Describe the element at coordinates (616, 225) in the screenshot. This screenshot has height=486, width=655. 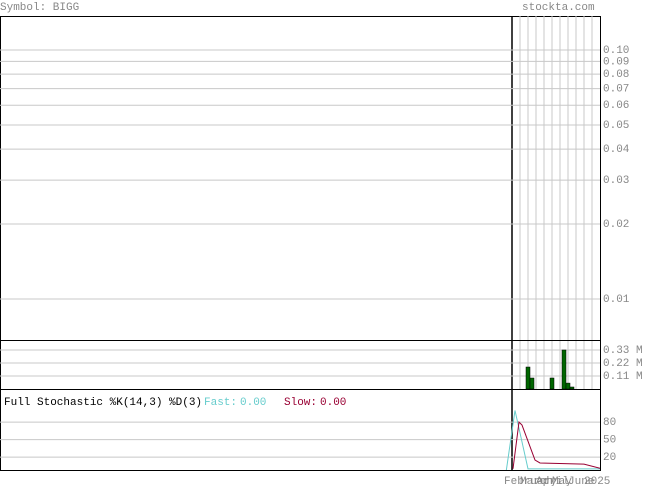
I see `y-tick-label: 0.02` at that location.